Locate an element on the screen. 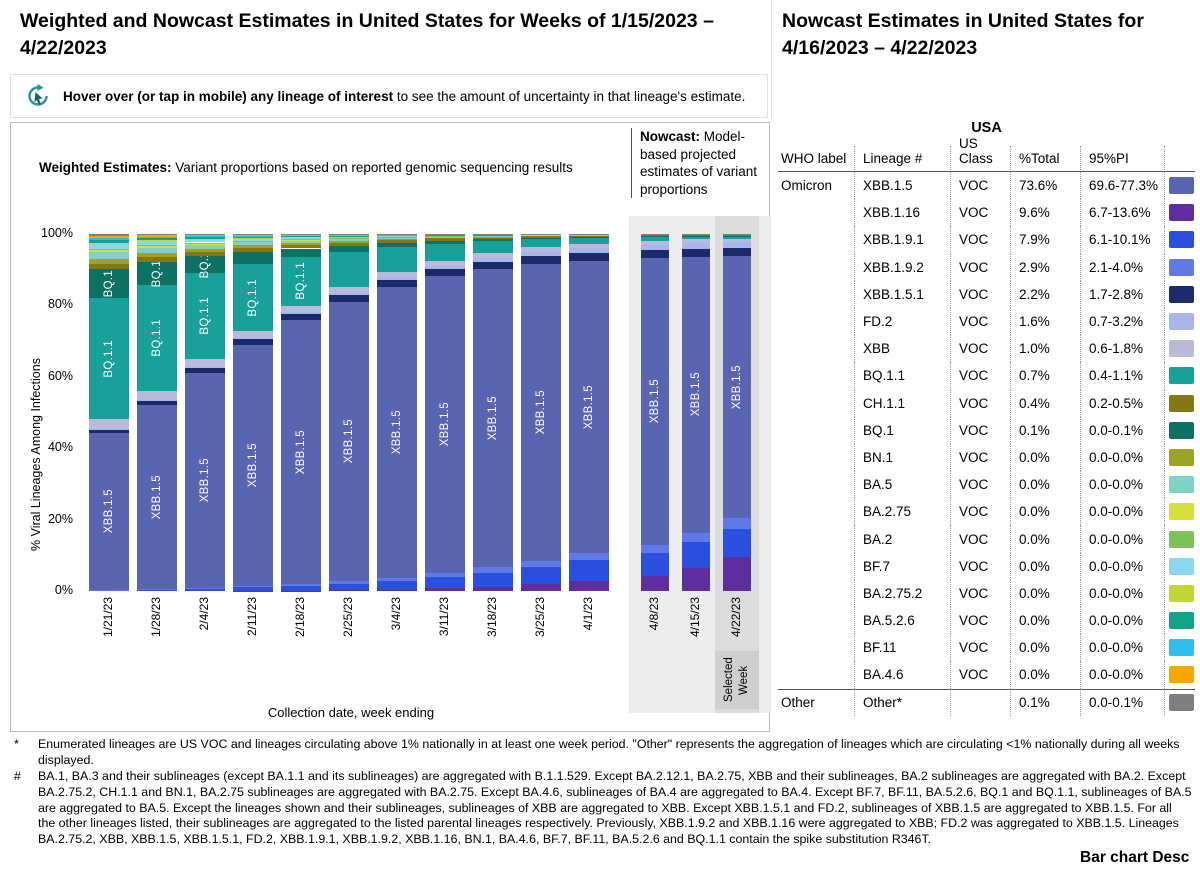  percent-total-cell: 0.7% is located at coordinates (1045, 376).